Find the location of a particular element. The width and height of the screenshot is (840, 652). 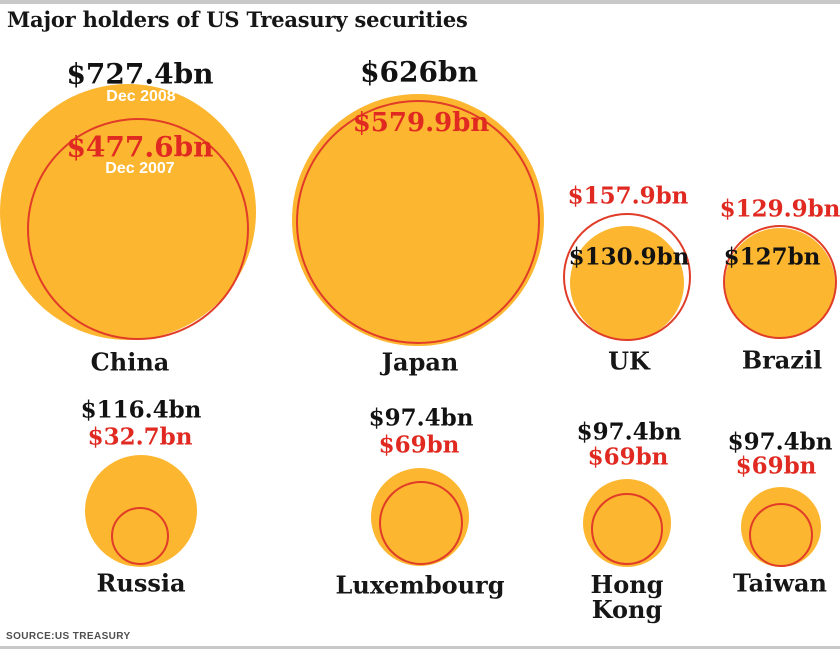

luxembourg-dec2007-value: $69bn is located at coordinates (419, 445).